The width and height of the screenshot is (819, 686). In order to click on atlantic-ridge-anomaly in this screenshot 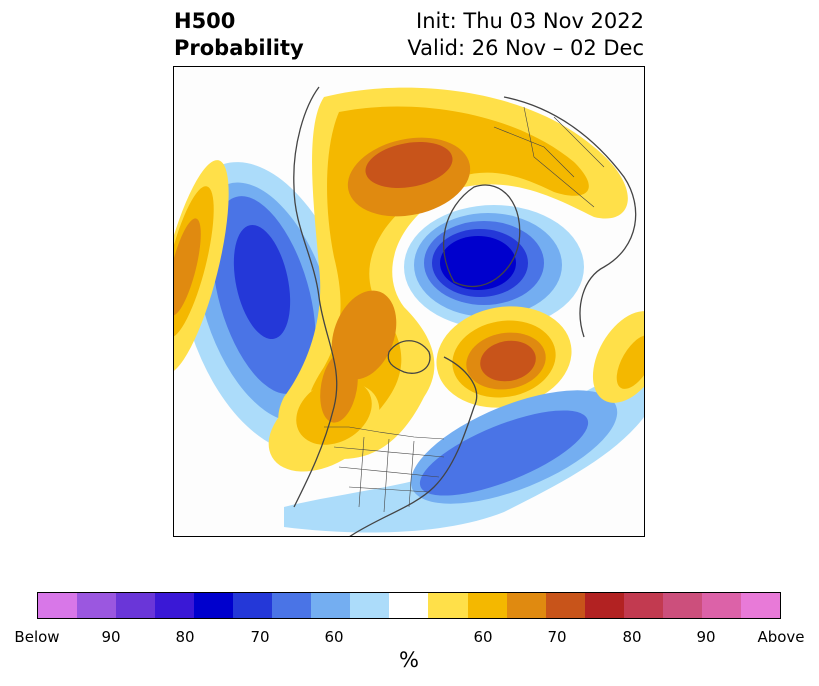, I will do `click(504, 357)`.